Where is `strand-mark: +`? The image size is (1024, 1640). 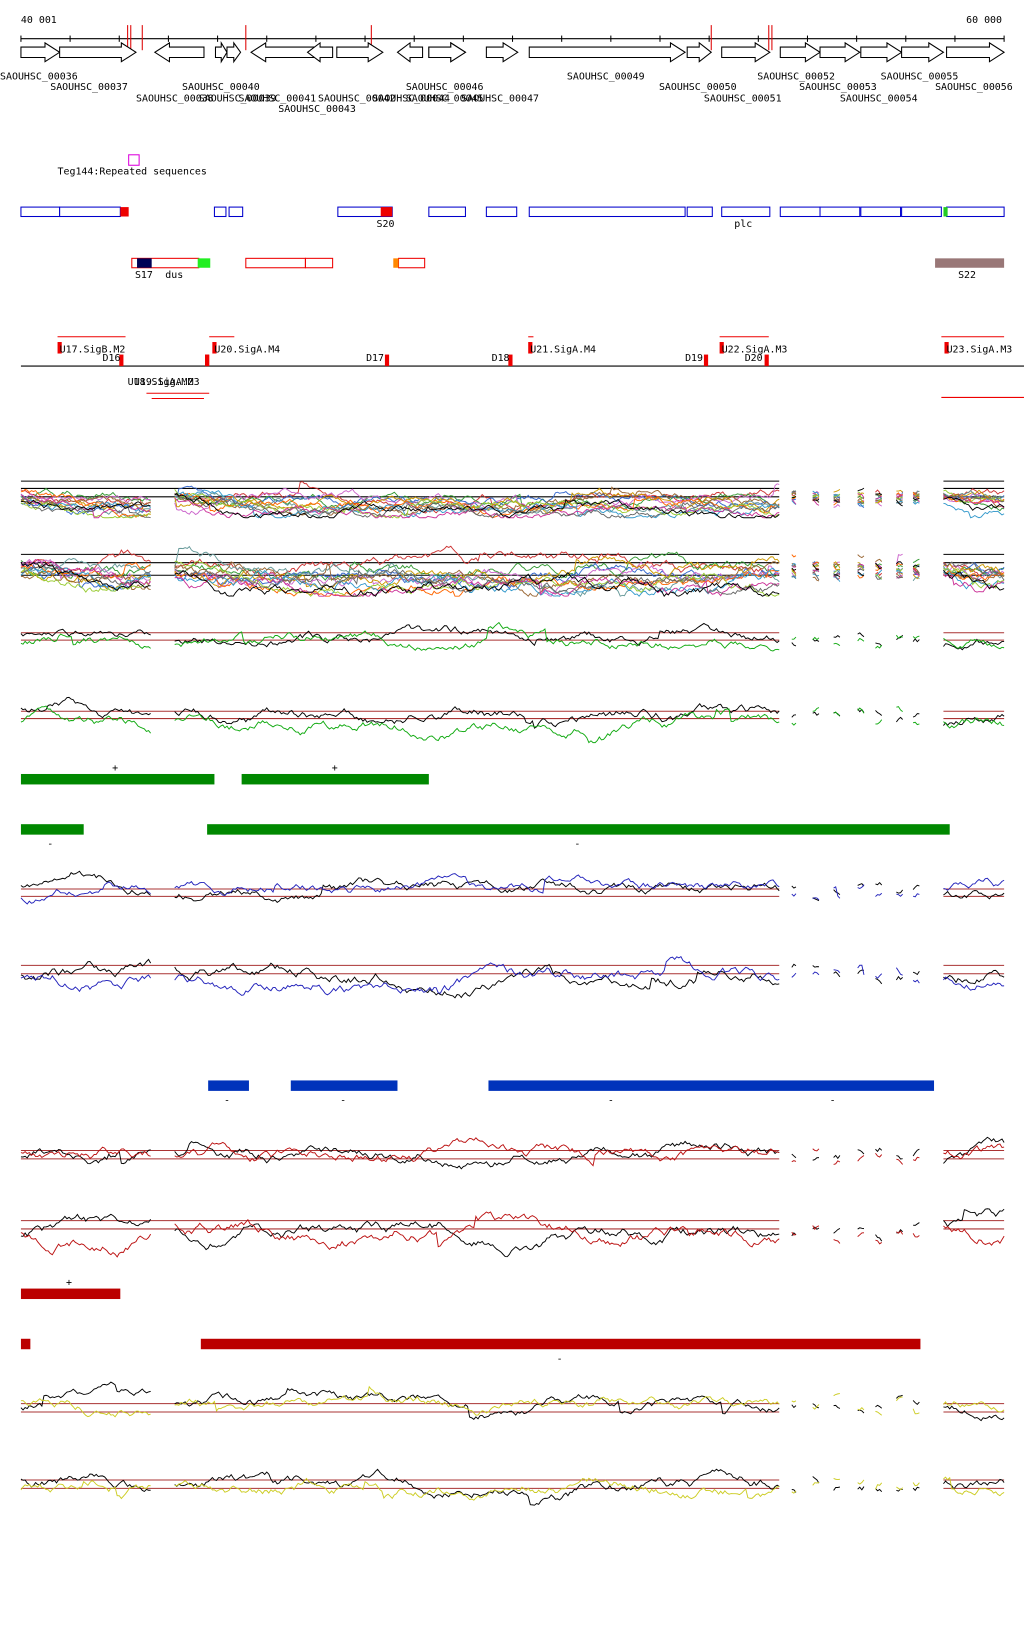
strand-mark: + is located at coordinates (69, 1282).